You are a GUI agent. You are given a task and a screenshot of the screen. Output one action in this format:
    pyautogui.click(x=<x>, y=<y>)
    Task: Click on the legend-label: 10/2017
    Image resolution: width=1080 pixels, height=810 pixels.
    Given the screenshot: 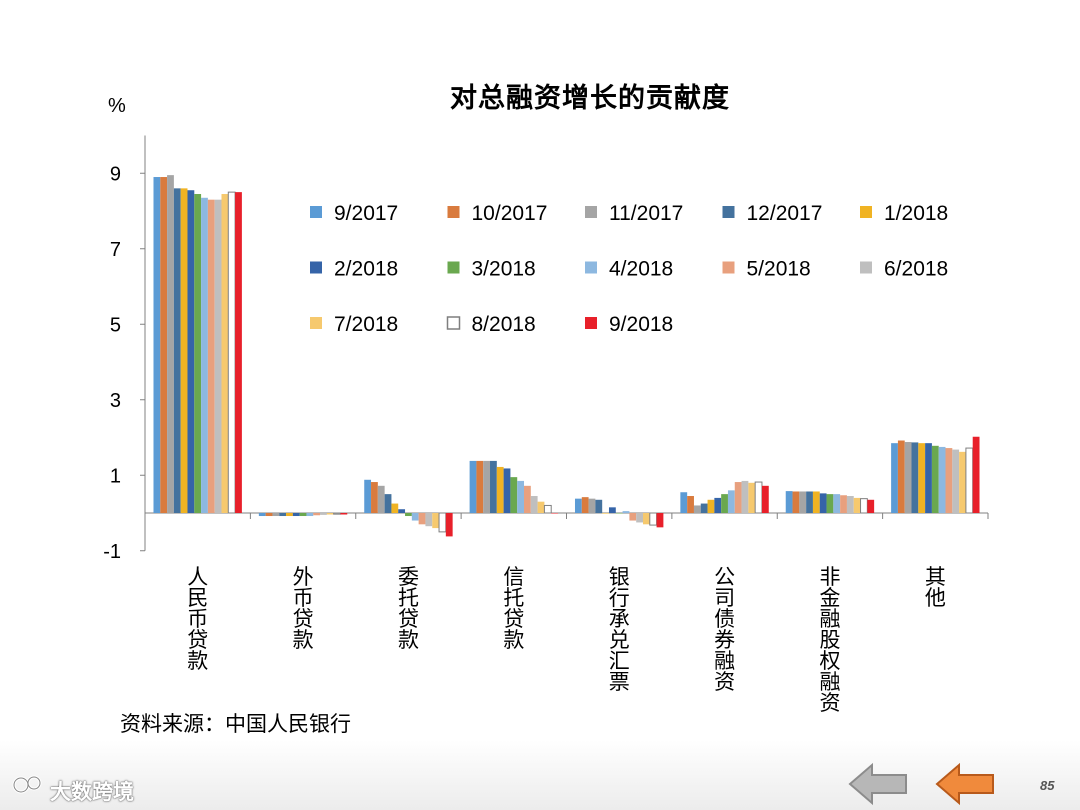 What is the action you would take?
    pyautogui.click(x=510, y=213)
    